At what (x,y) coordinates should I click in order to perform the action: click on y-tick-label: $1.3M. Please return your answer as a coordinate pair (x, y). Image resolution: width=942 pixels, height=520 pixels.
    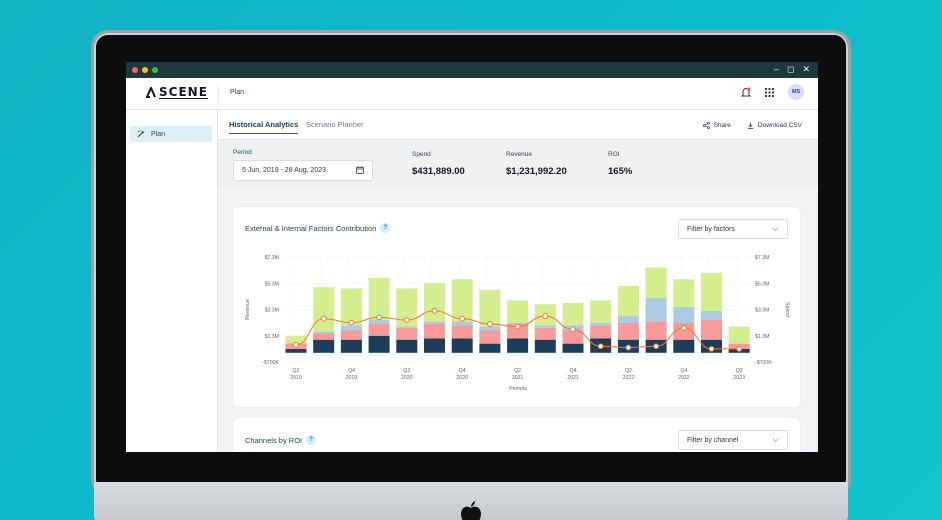
    Looking at the image, I should click on (272, 337).